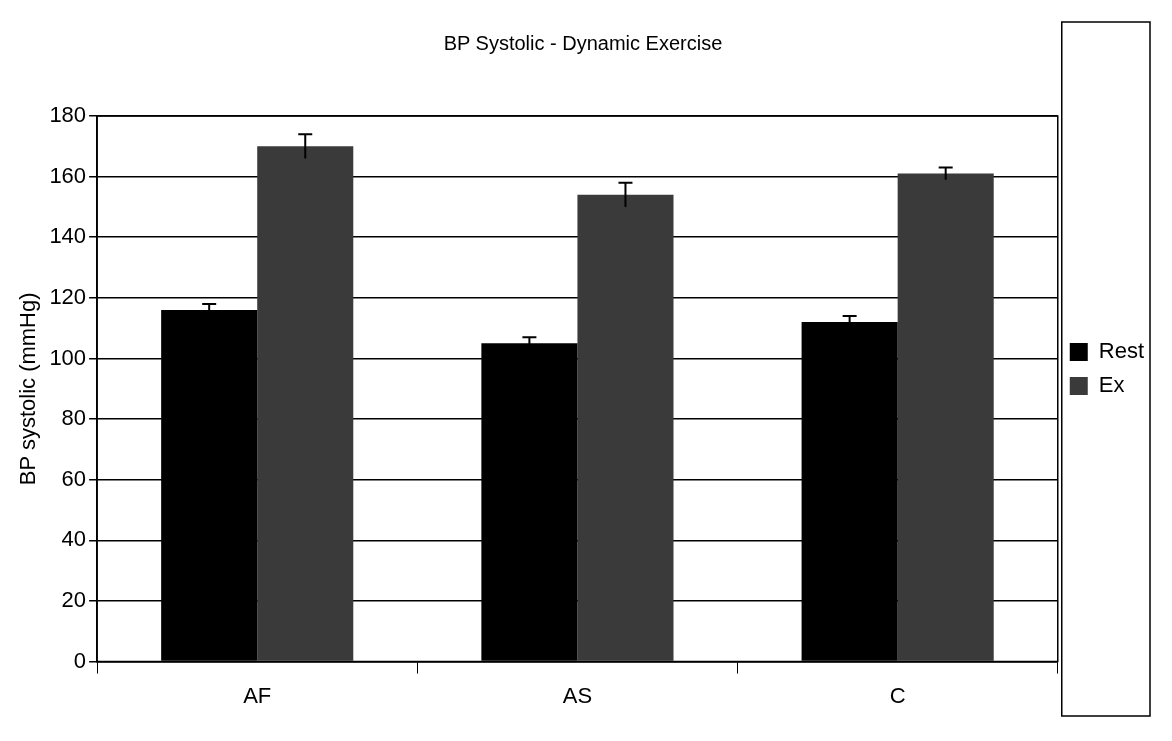  I want to click on legend-label: Rest, so click(1121, 351).